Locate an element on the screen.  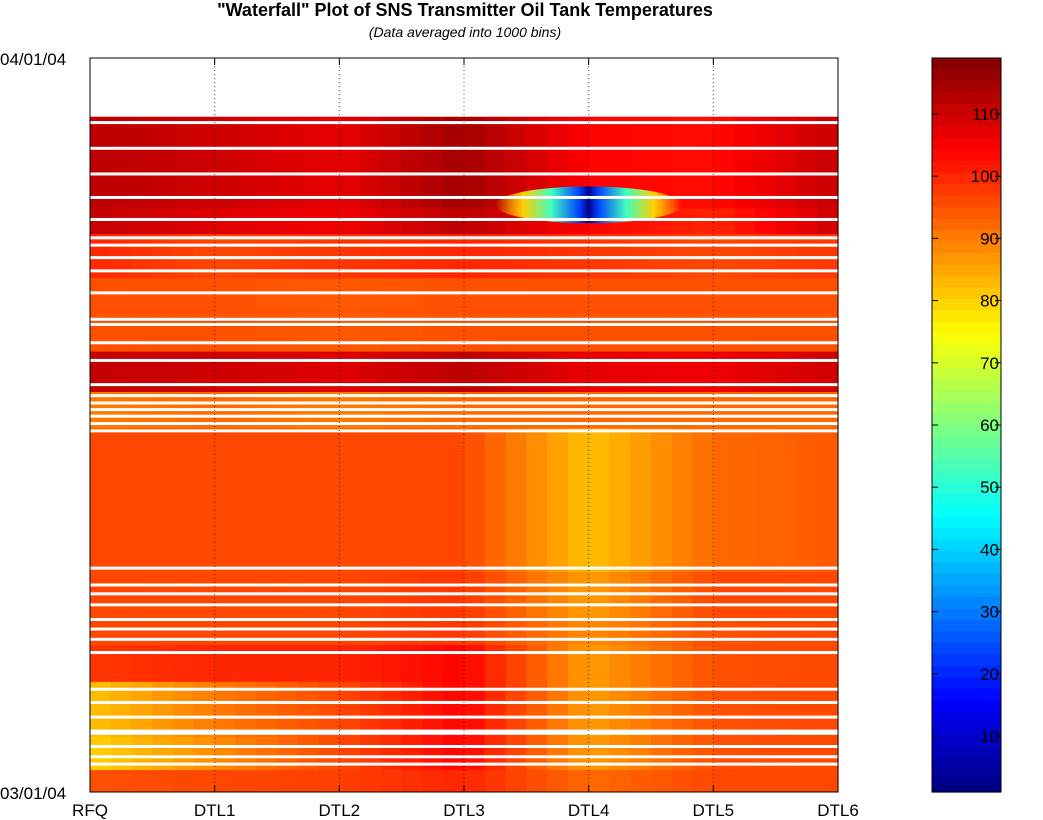
y-bottom-label: 03/01/04 is located at coordinates (33, 793).